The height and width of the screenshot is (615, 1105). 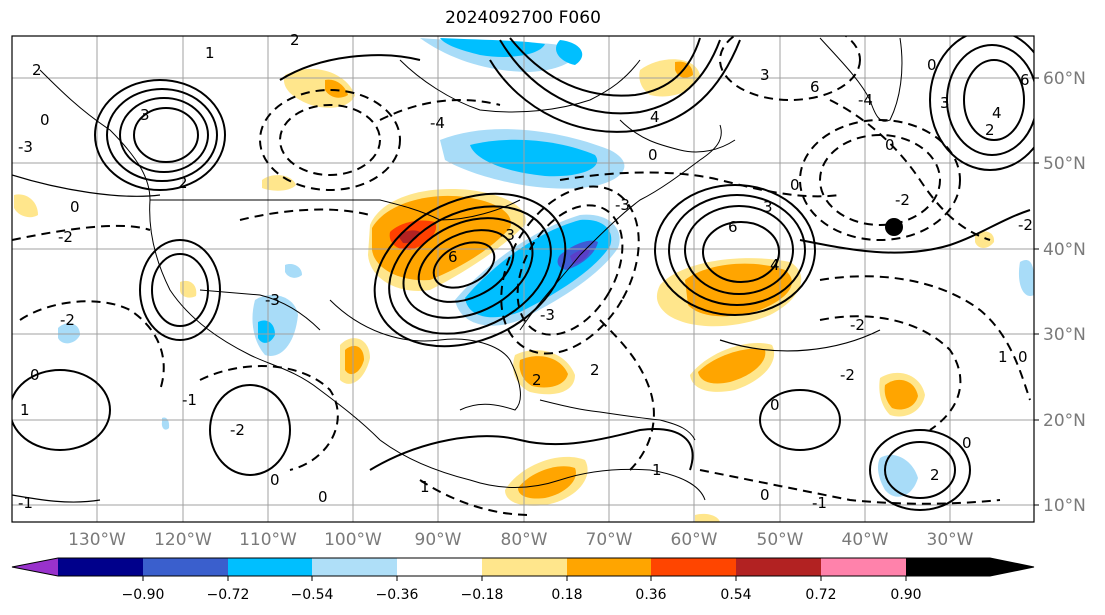 What do you see at coordinates (609, 540) in the screenshot?
I see `lon-label: 70°W` at bounding box center [609, 540].